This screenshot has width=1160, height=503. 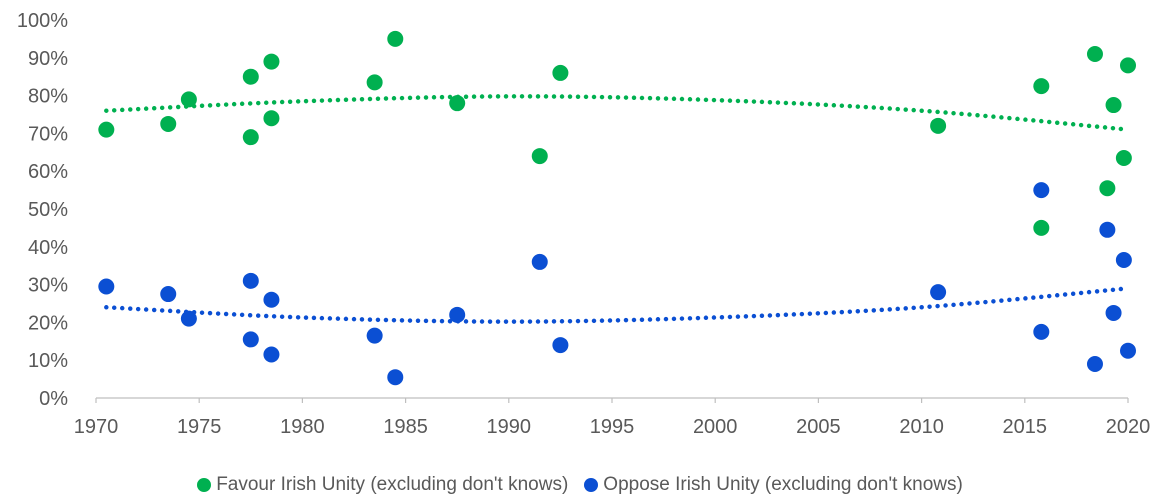 What do you see at coordinates (612, 427) in the screenshot?
I see `x-tick-label: 1995` at bounding box center [612, 427].